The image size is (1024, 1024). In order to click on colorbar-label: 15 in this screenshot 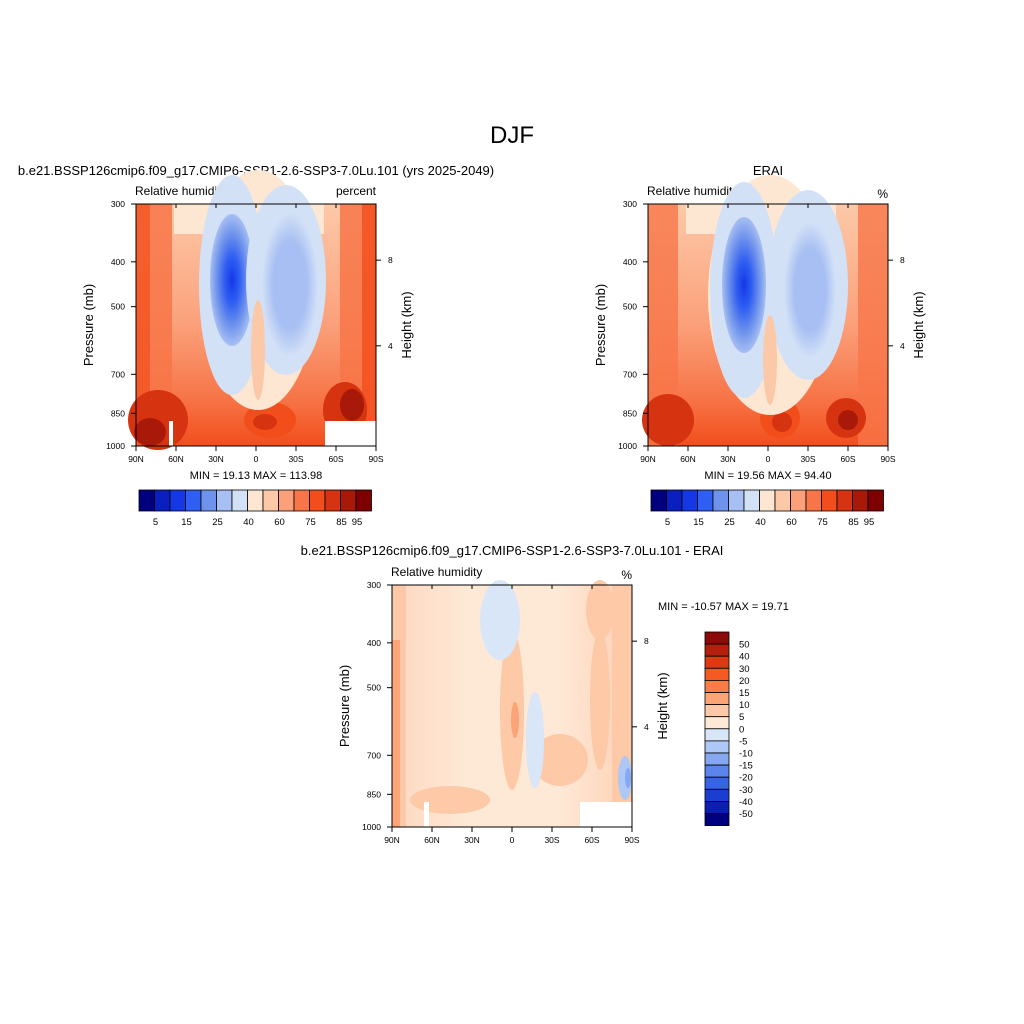, I will do `click(744, 693)`.